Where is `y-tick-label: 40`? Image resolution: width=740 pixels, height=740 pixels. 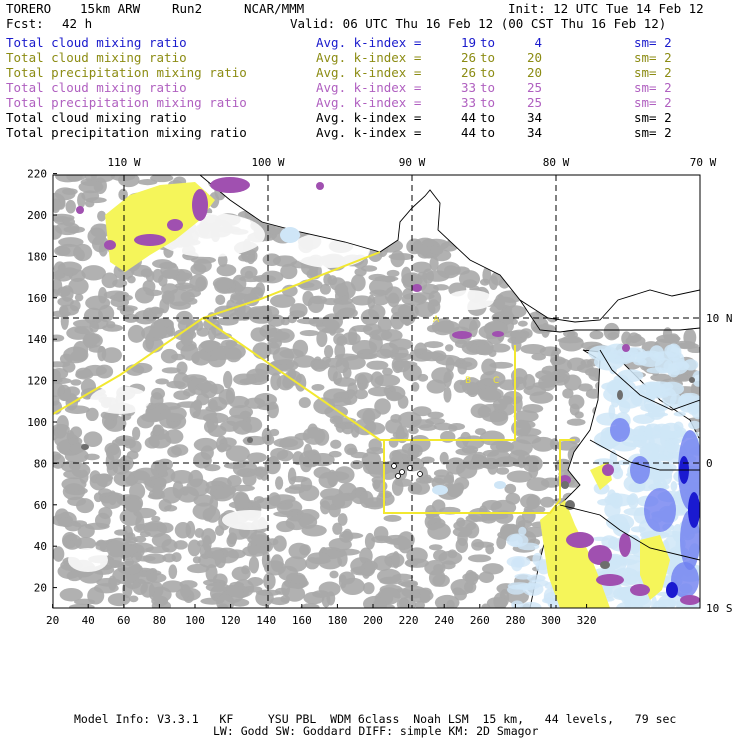
y-tick-label: 40 is located at coordinates (40, 546).